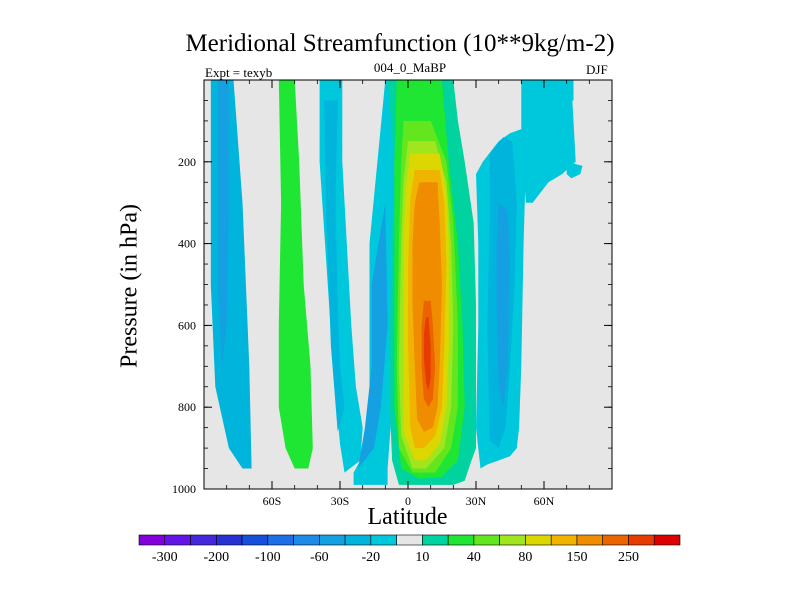 This screenshot has width=800, height=600. I want to click on y-tick-label: 400, so click(187, 244).